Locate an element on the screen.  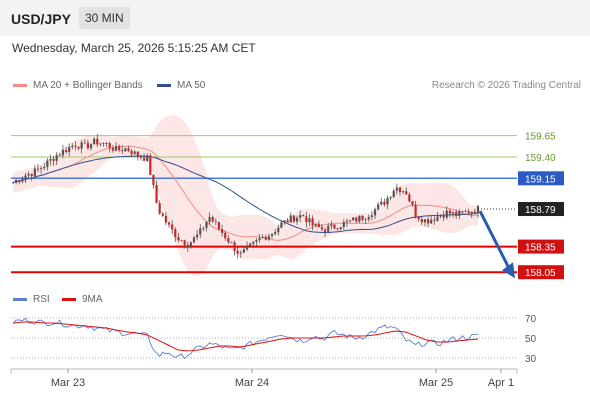
level-label-2: 159.15 is located at coordinates (540, 179).